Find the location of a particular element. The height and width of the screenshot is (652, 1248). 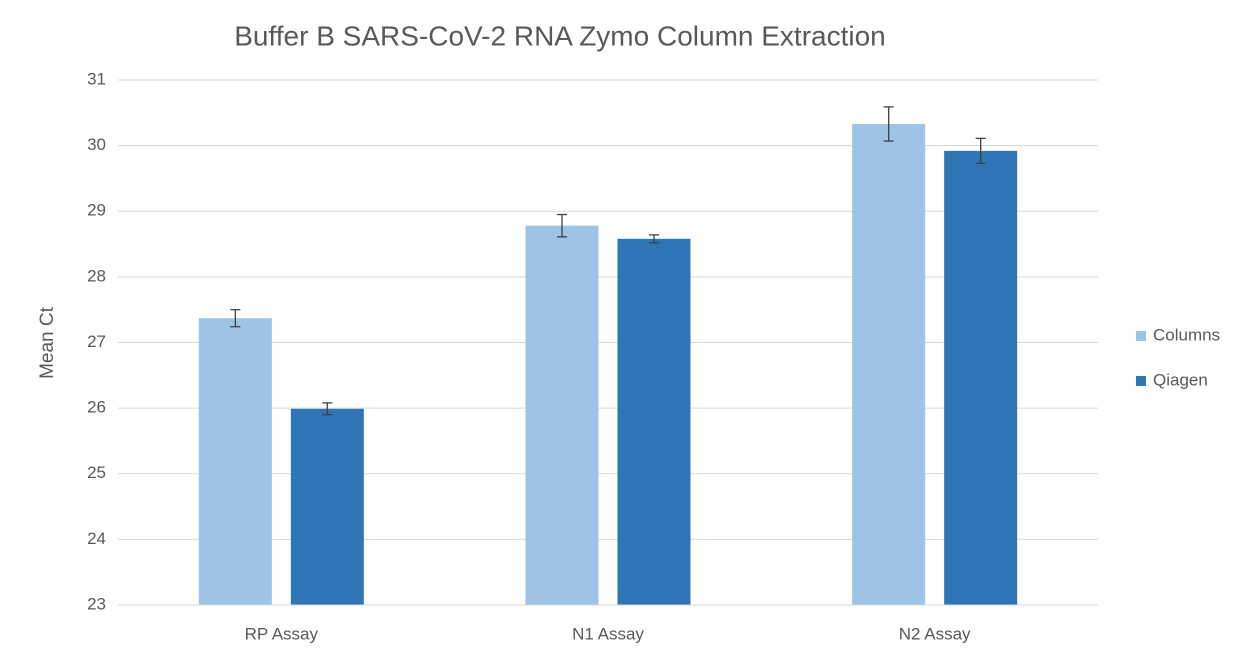

legend-label: Columns is located at coordinates (1186, 334).